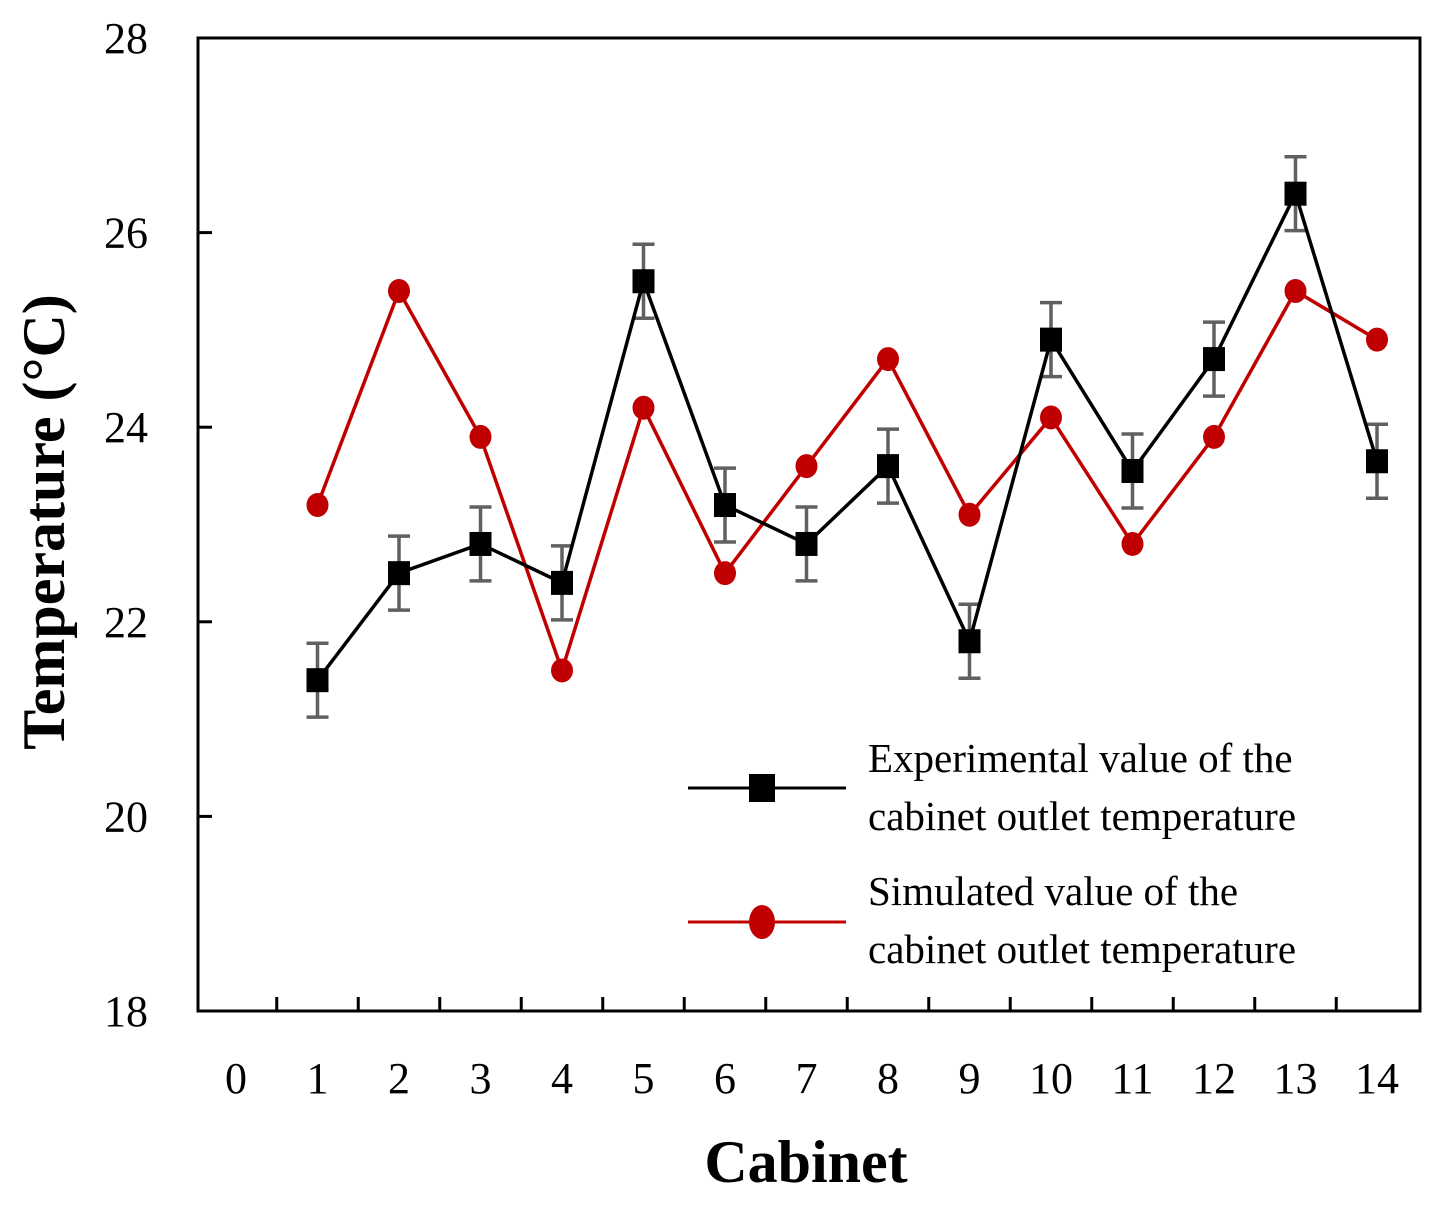  I want to click on x-tick-label: 0, so click(236, 1078).